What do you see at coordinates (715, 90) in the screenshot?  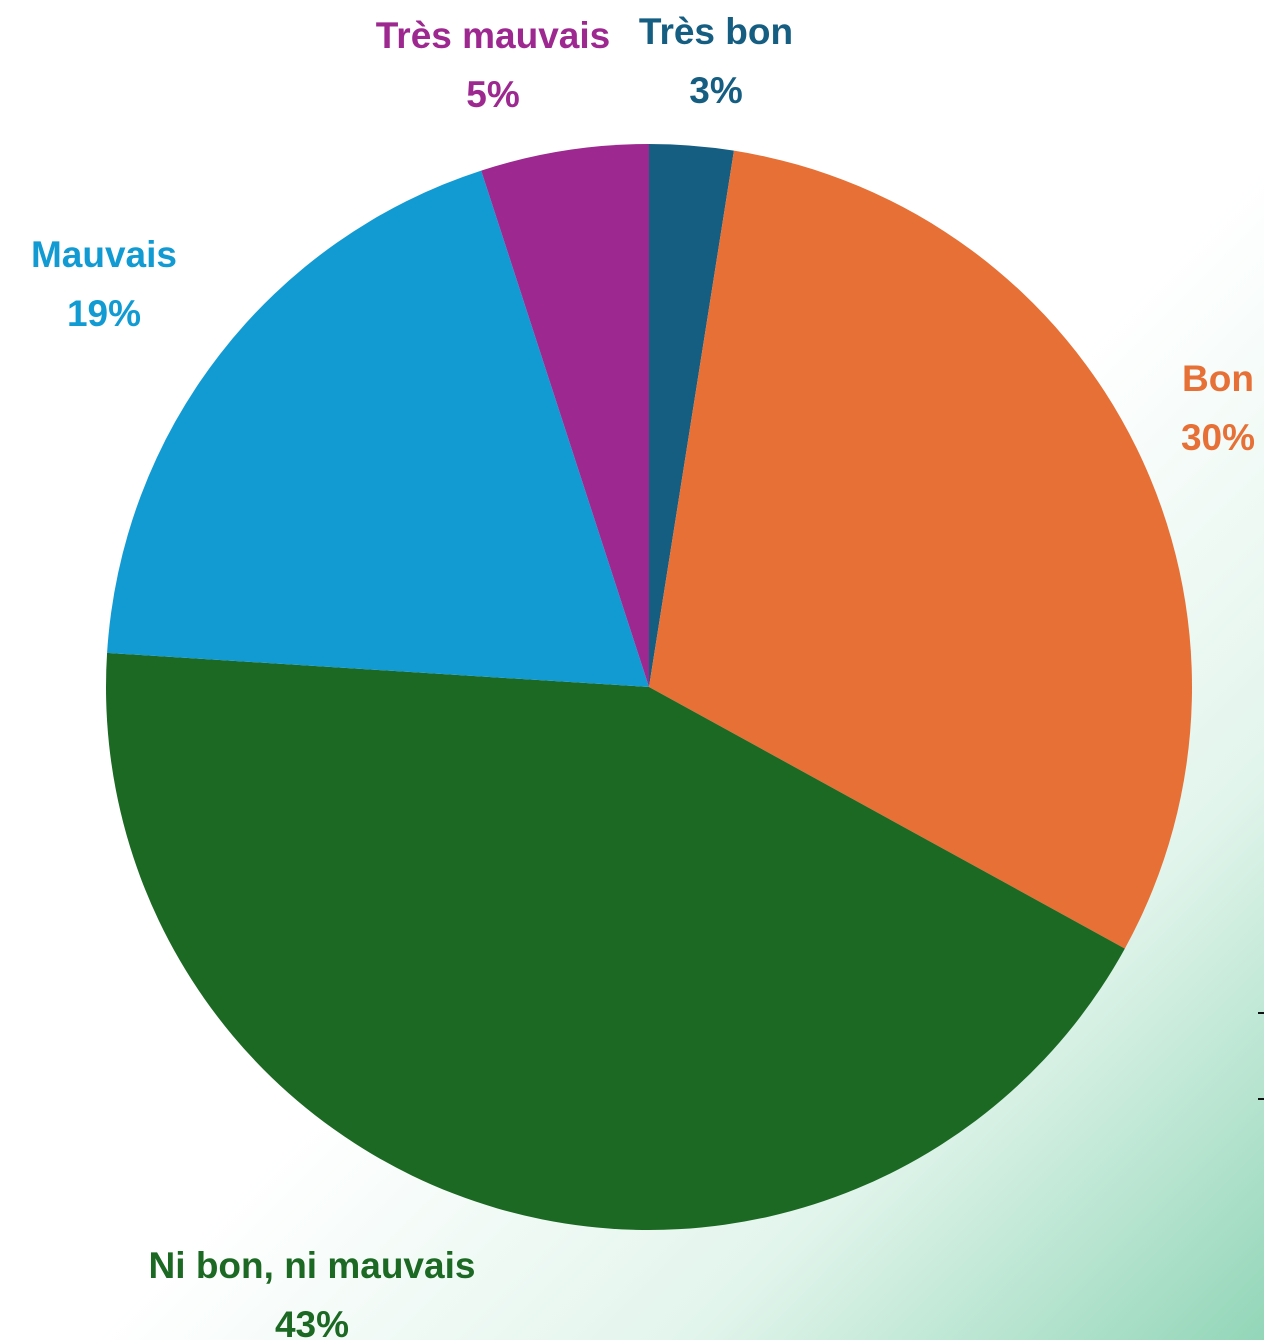 I see `data-label-tres-bon-value: 3%` at bounding box center [715, 90].